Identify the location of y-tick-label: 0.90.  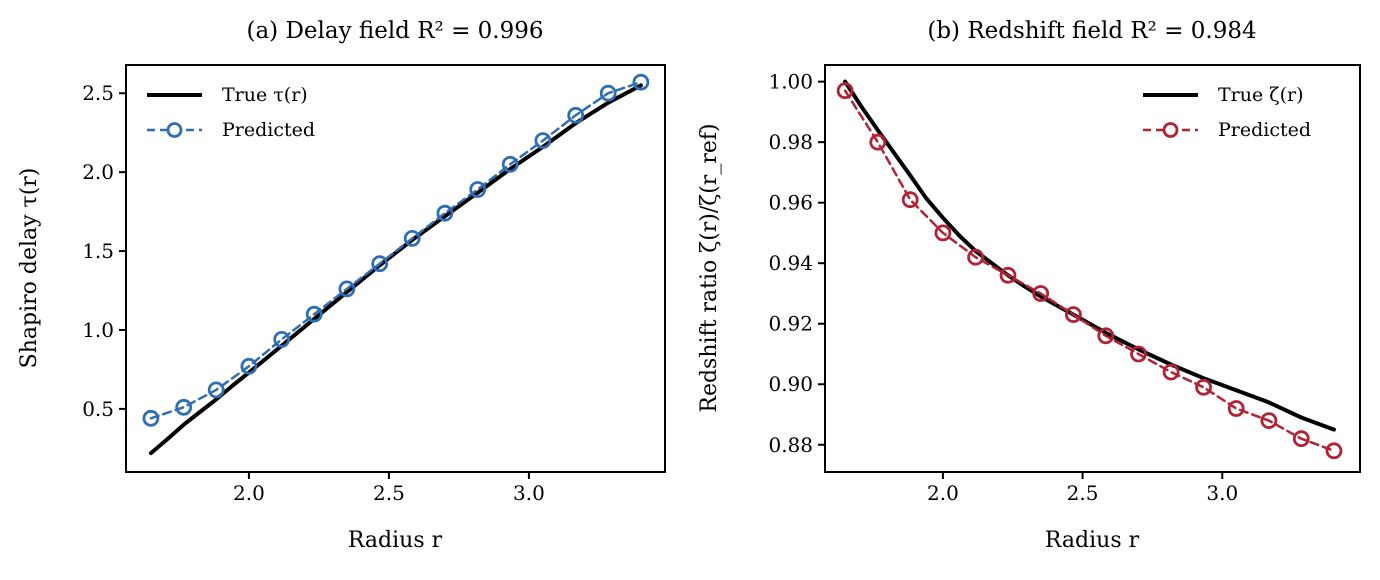
(790, 384).